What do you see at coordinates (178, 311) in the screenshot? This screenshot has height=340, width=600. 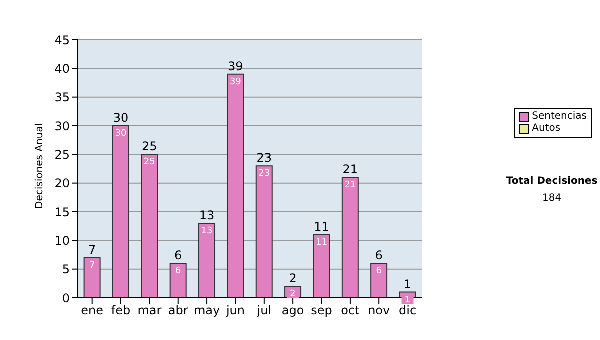 I see `x-tick-label: abr` at bounding box center [178, 311].